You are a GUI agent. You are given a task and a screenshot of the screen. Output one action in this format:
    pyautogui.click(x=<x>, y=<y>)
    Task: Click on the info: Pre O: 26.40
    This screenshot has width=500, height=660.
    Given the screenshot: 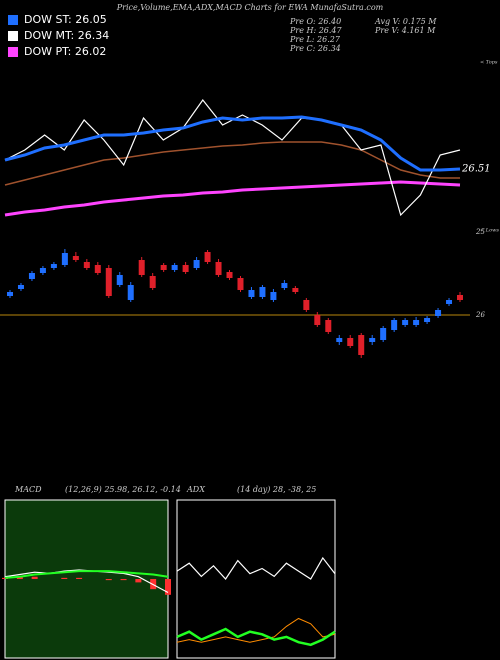 What is the action you would take?
    pyautogui.click(x=315, y=21)
    